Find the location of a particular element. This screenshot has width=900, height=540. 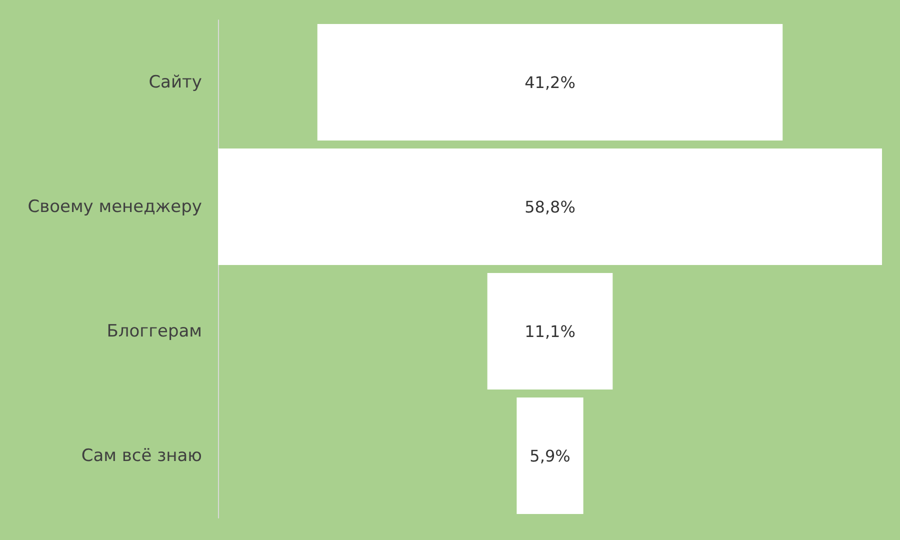

category-label: Блоггерам is located at coordinates (154, 331).